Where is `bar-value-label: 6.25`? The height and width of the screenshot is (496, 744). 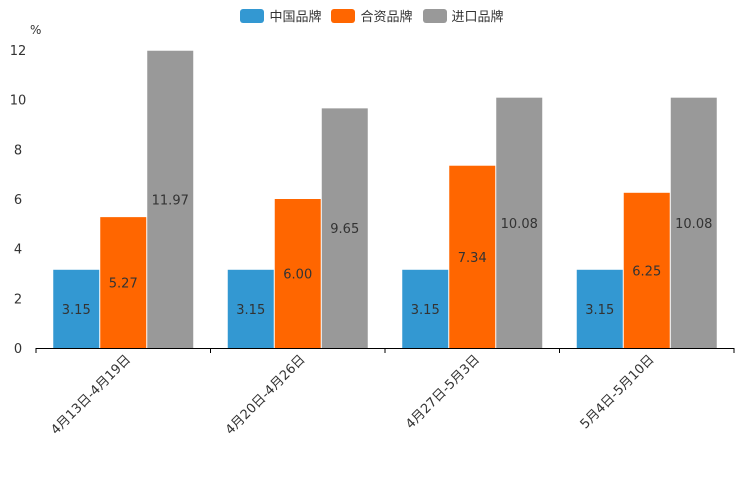 bar-value-label: 6.25 is located at coordinates (646, 271).